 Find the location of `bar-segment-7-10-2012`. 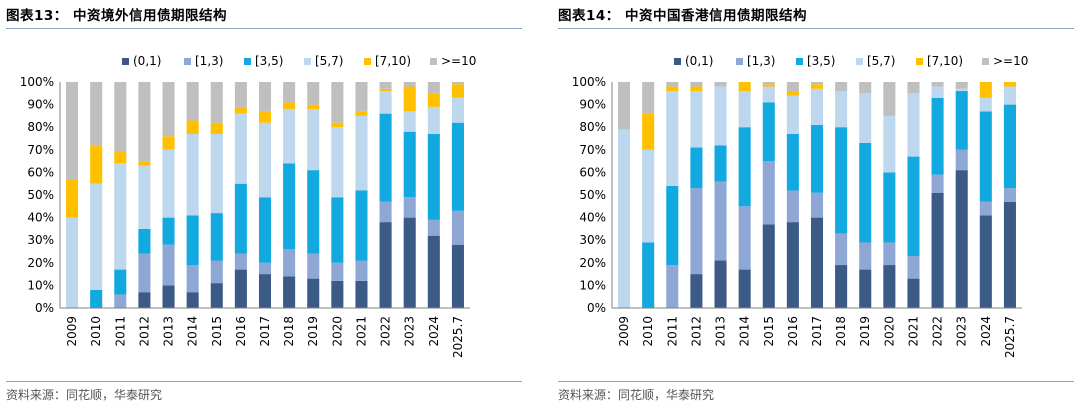

bar-segment-7-10-2012 is located at coordinates (144, 163).